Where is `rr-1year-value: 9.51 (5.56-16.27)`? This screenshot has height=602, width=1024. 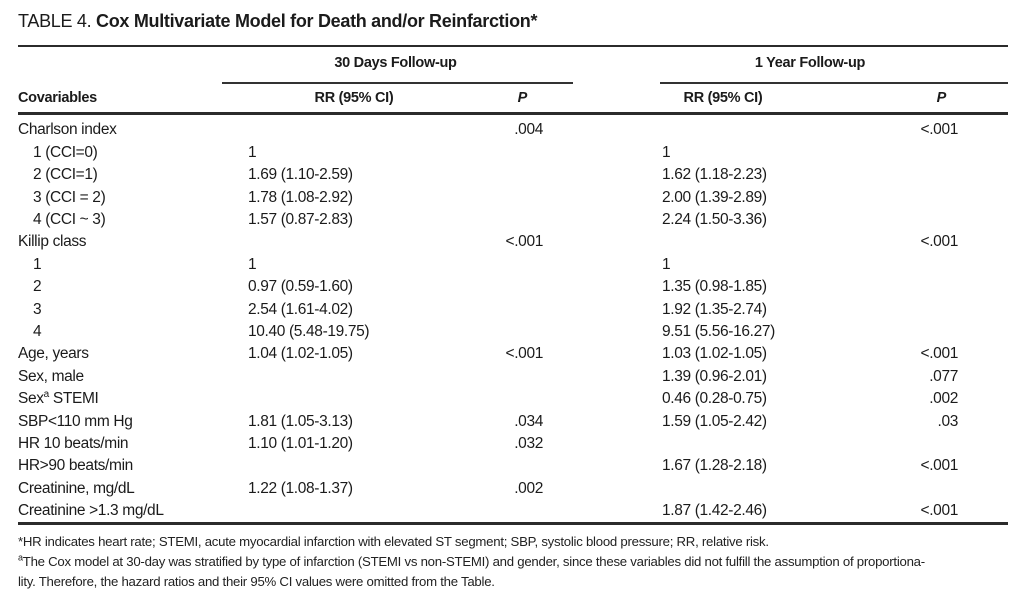 rr-1year-value: 9.51 (5.56-16.27) is located at coordinates (718, 331).